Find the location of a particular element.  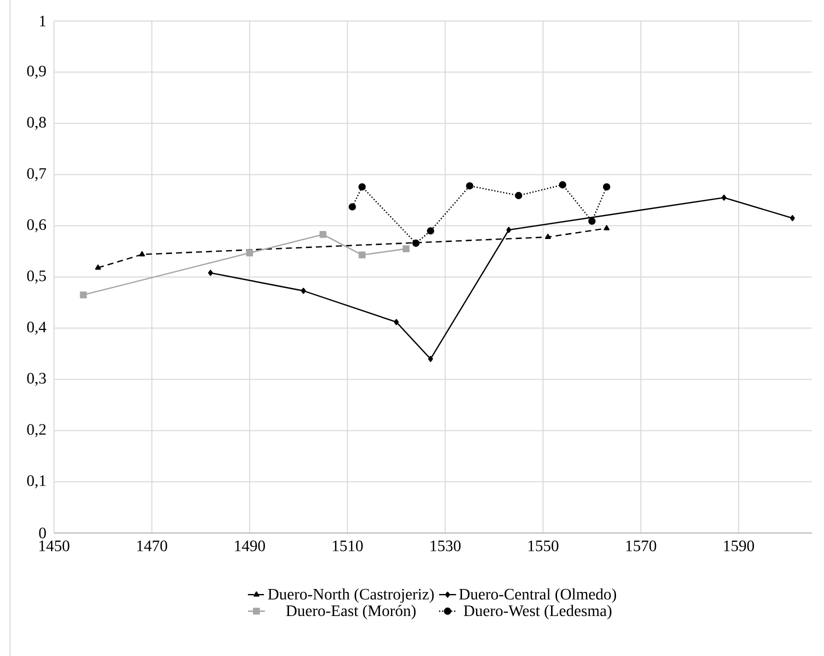

x-tick-label: 1490 is located at coordinates (250, 546).